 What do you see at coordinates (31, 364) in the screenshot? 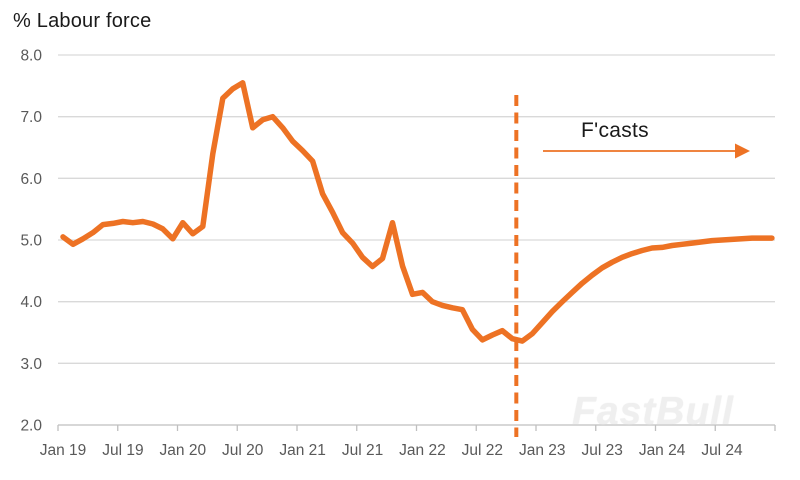
I see `y-tick-label: 3.0` at bounding box center [31, 364].